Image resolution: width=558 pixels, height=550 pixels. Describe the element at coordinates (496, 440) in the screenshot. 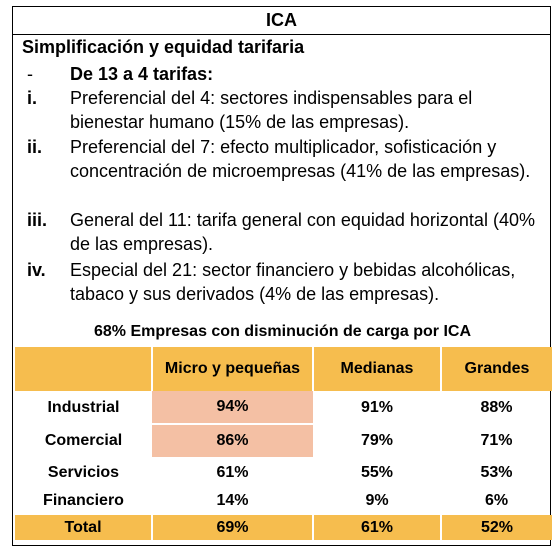

I see `table-cell: 71%` at that location.